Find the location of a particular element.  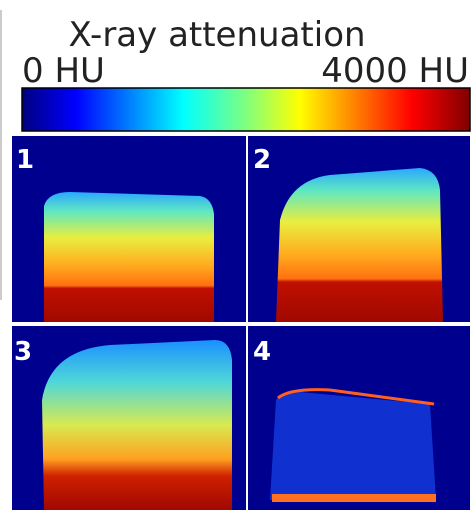

panel-label: 4 is located at coordinates (262, 352).